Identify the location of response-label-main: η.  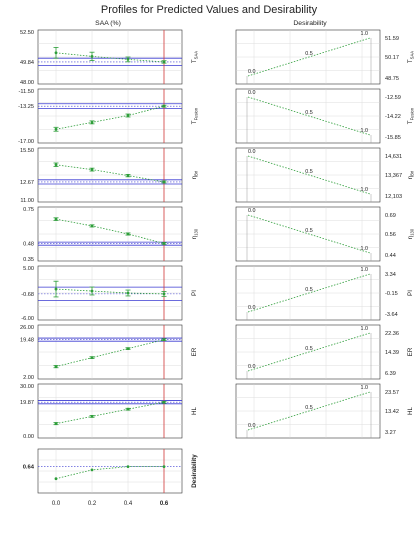
(194, 177).